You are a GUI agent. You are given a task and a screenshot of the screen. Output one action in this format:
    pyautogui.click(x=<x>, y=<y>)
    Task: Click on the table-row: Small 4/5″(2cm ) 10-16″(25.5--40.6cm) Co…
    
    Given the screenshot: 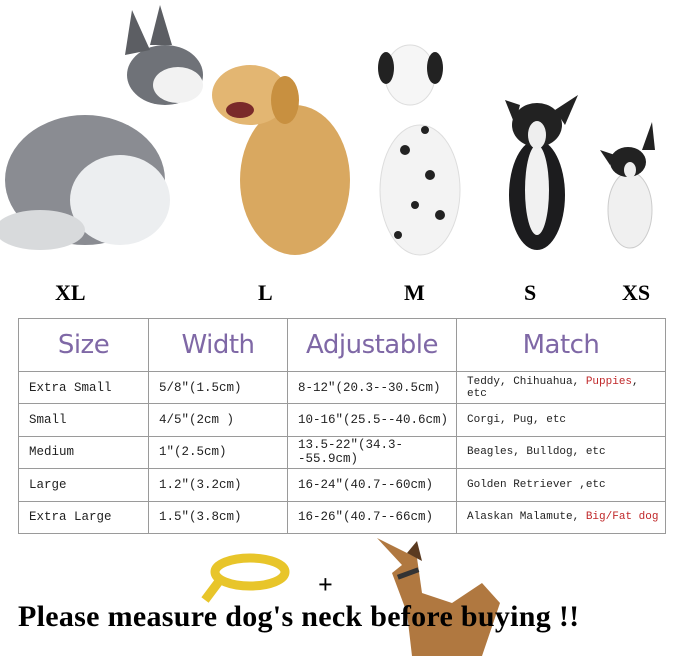 What is the action you would take?
    pyautogui.click(x=342, y=420)
    